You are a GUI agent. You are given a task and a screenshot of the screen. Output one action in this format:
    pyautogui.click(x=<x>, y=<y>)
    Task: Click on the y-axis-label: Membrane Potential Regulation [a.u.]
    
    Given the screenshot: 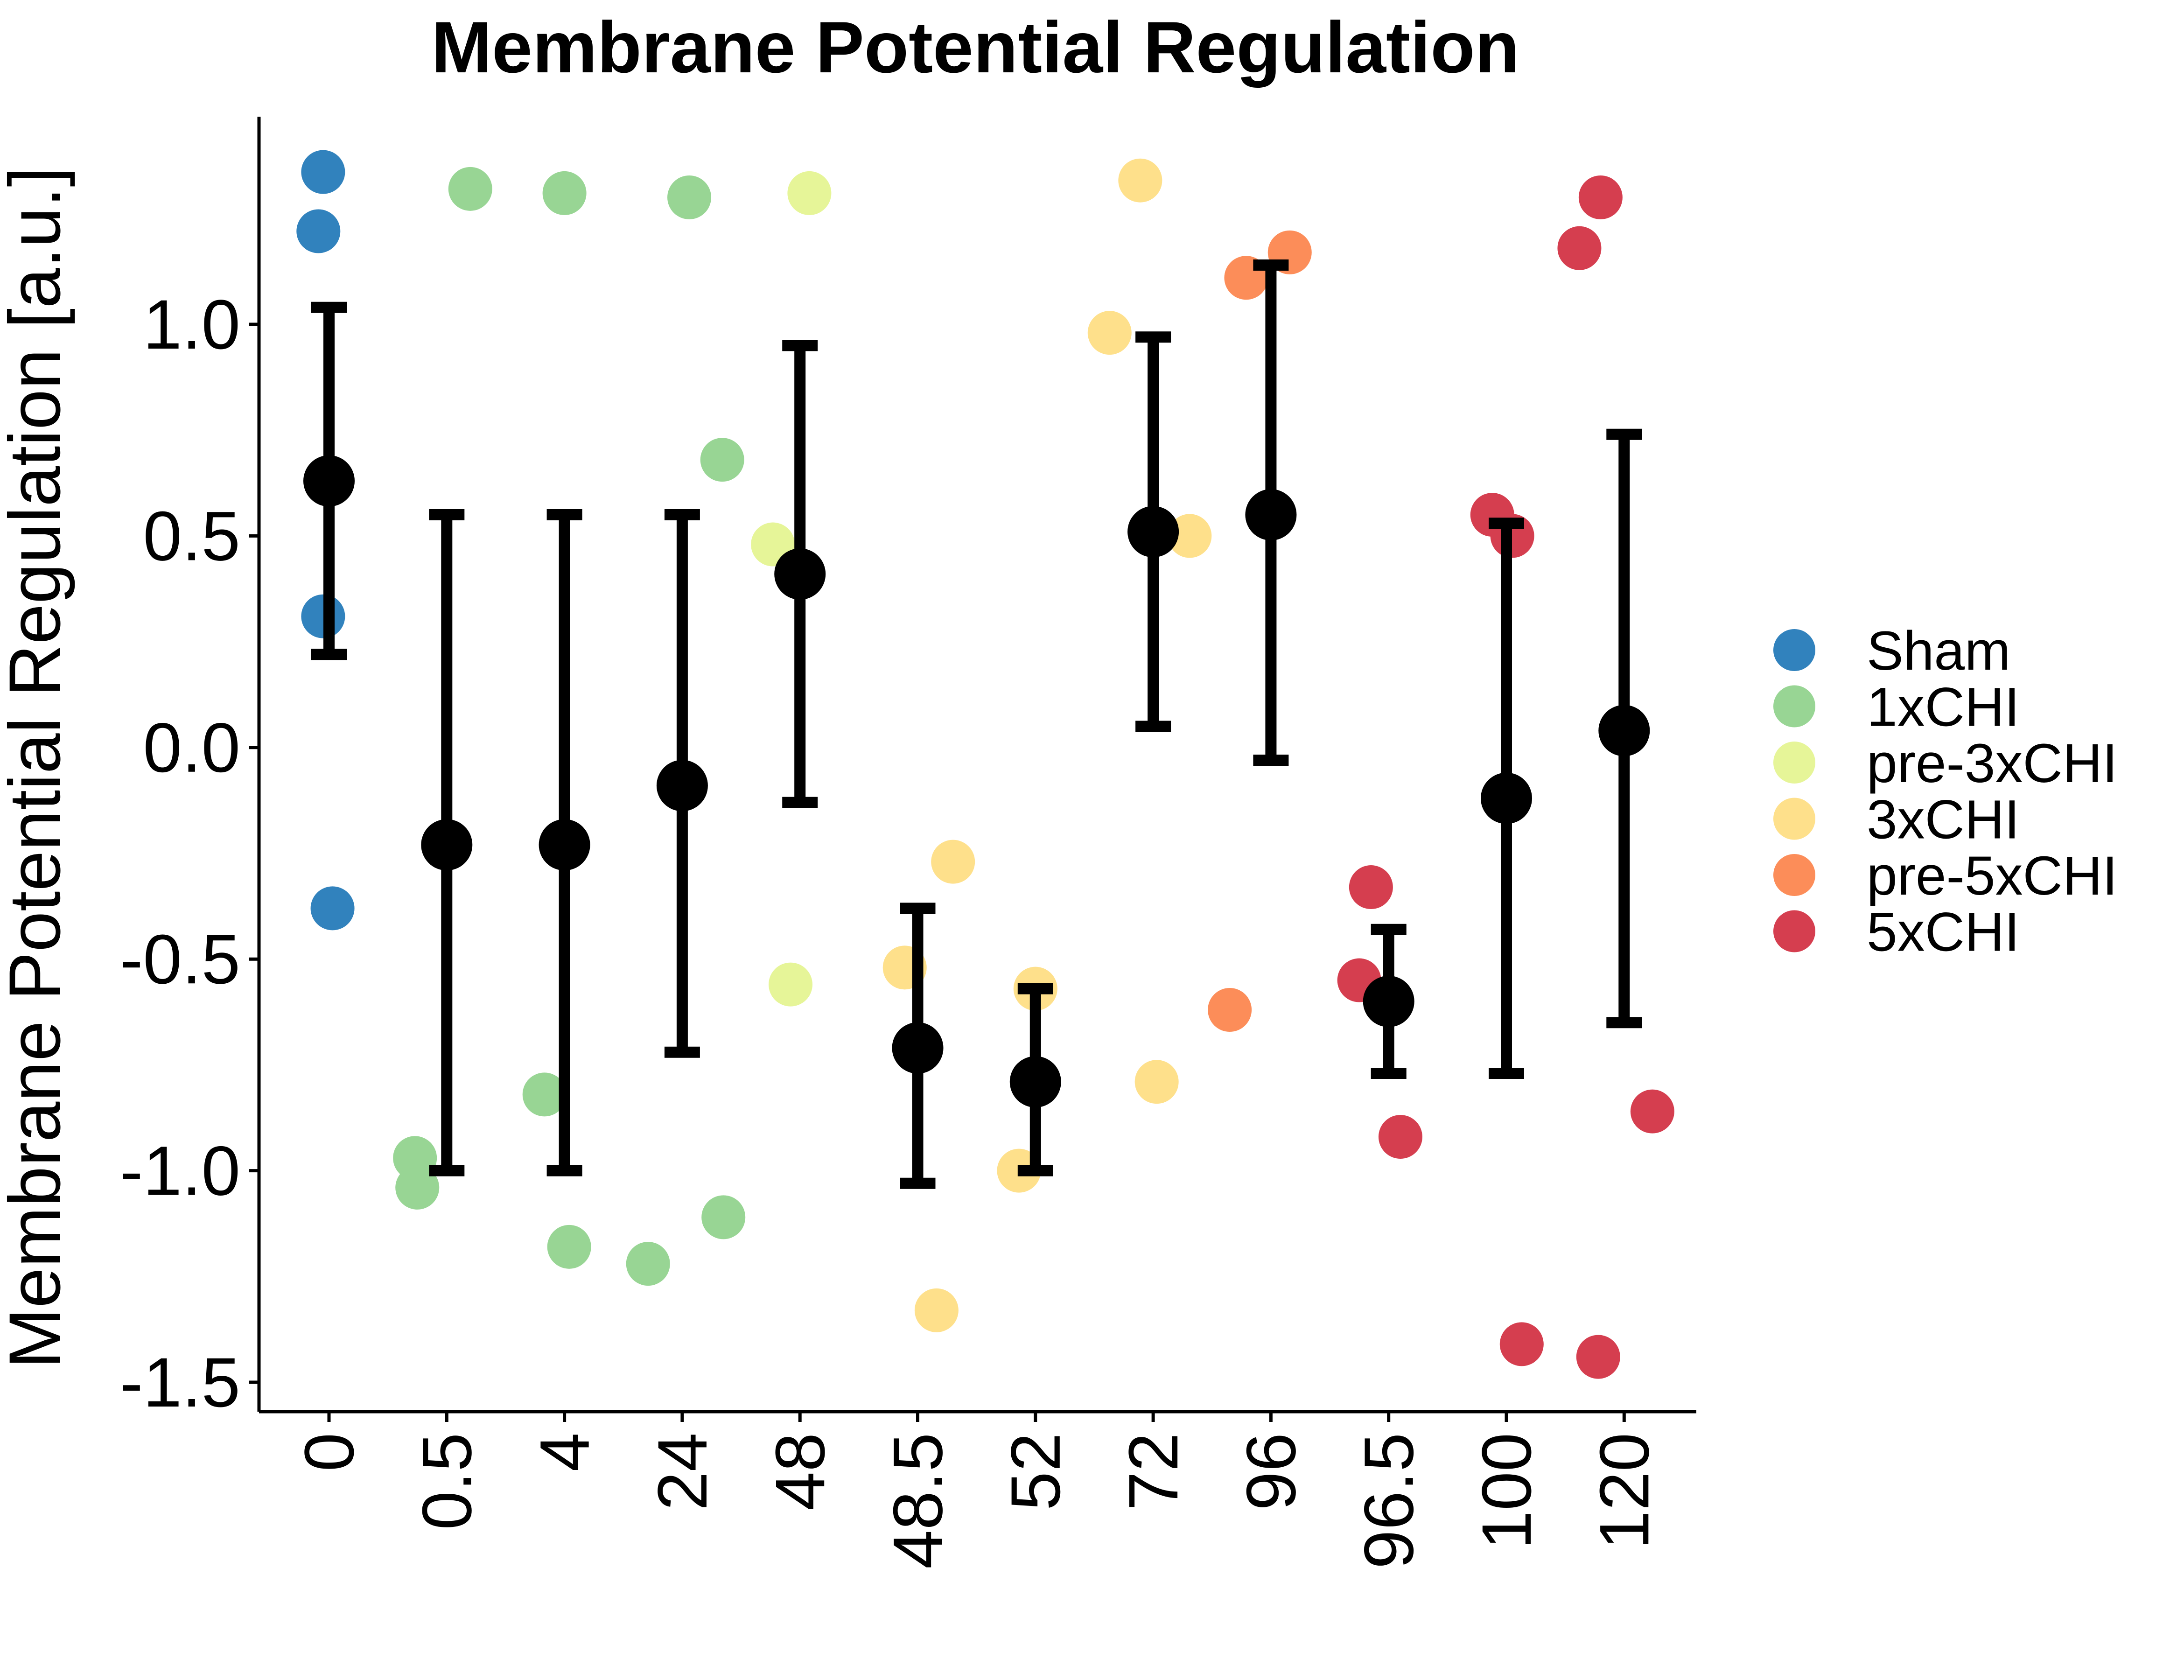 What is the action you would take?
    pyautogui.click(x=38, y=768)
    